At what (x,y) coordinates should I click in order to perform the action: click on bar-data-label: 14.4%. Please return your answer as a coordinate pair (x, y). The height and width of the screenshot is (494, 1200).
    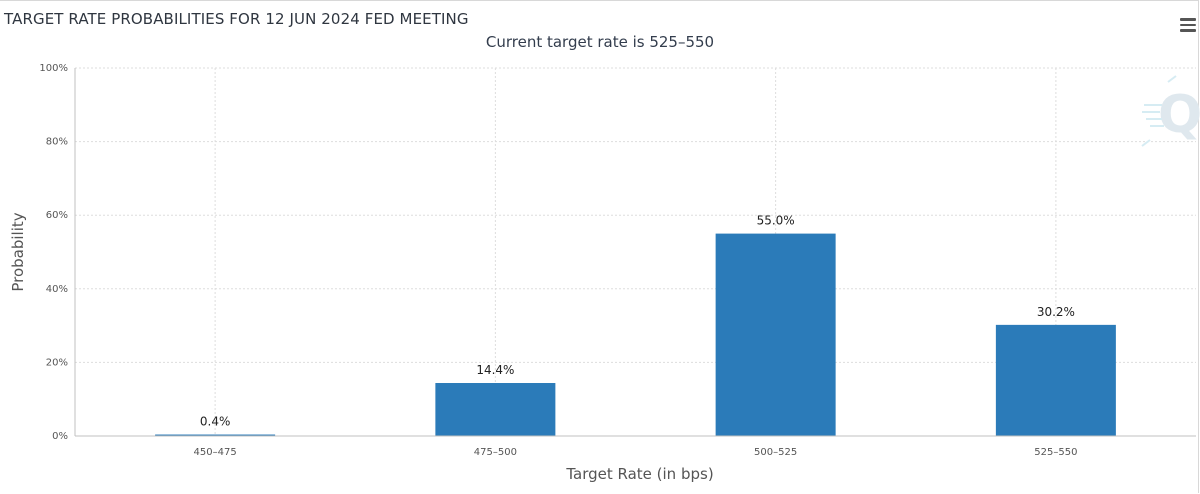
    Looking at the image, I should click on (495, 370).